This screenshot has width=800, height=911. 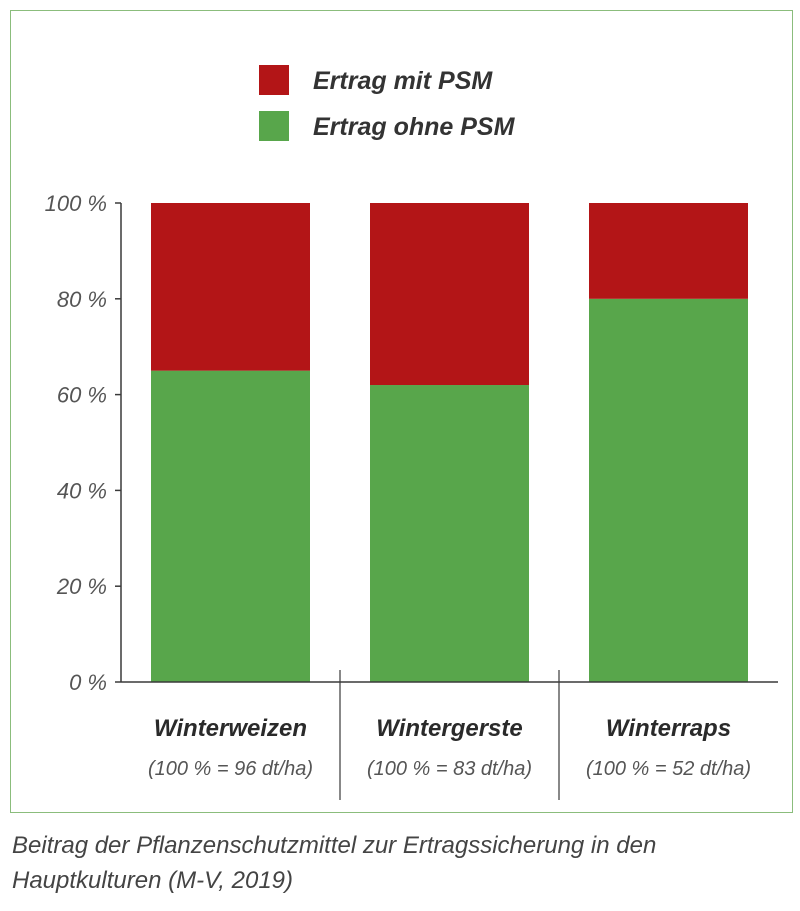 What do you see at coordinates (88, 682) in the screenshot?
I see `y-tick-label: 0 %` at bounding box center [88, 682].